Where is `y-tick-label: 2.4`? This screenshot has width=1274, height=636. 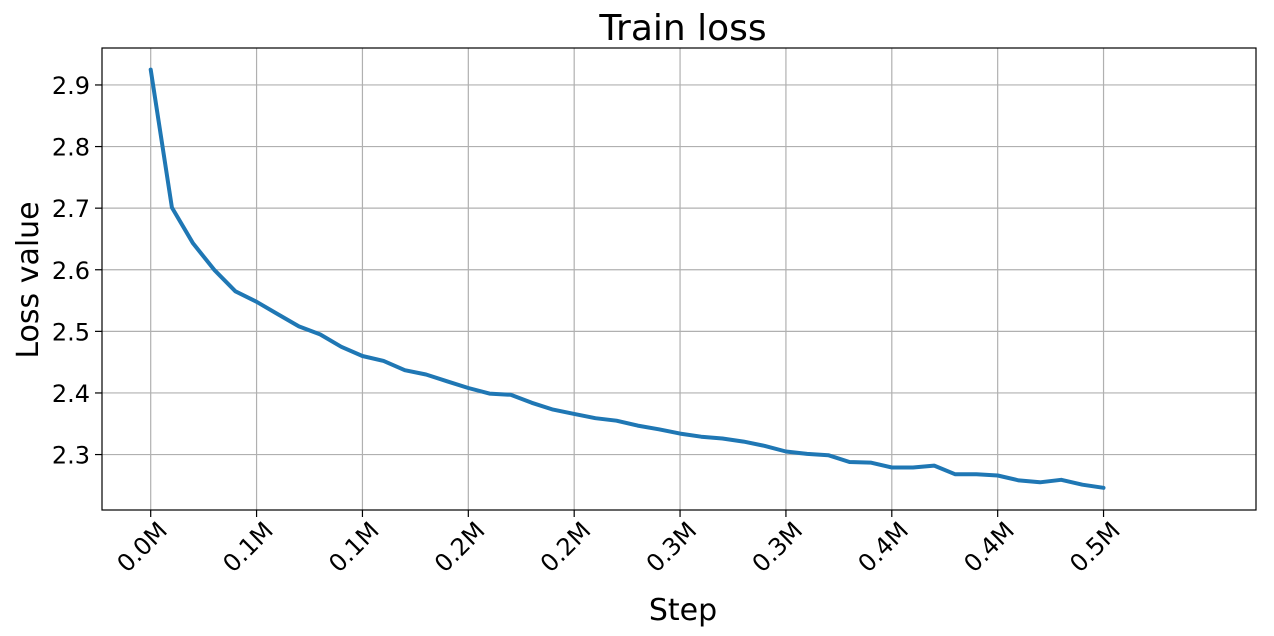
y-tick-label: 2.4 is located at coordinates (71, 394).